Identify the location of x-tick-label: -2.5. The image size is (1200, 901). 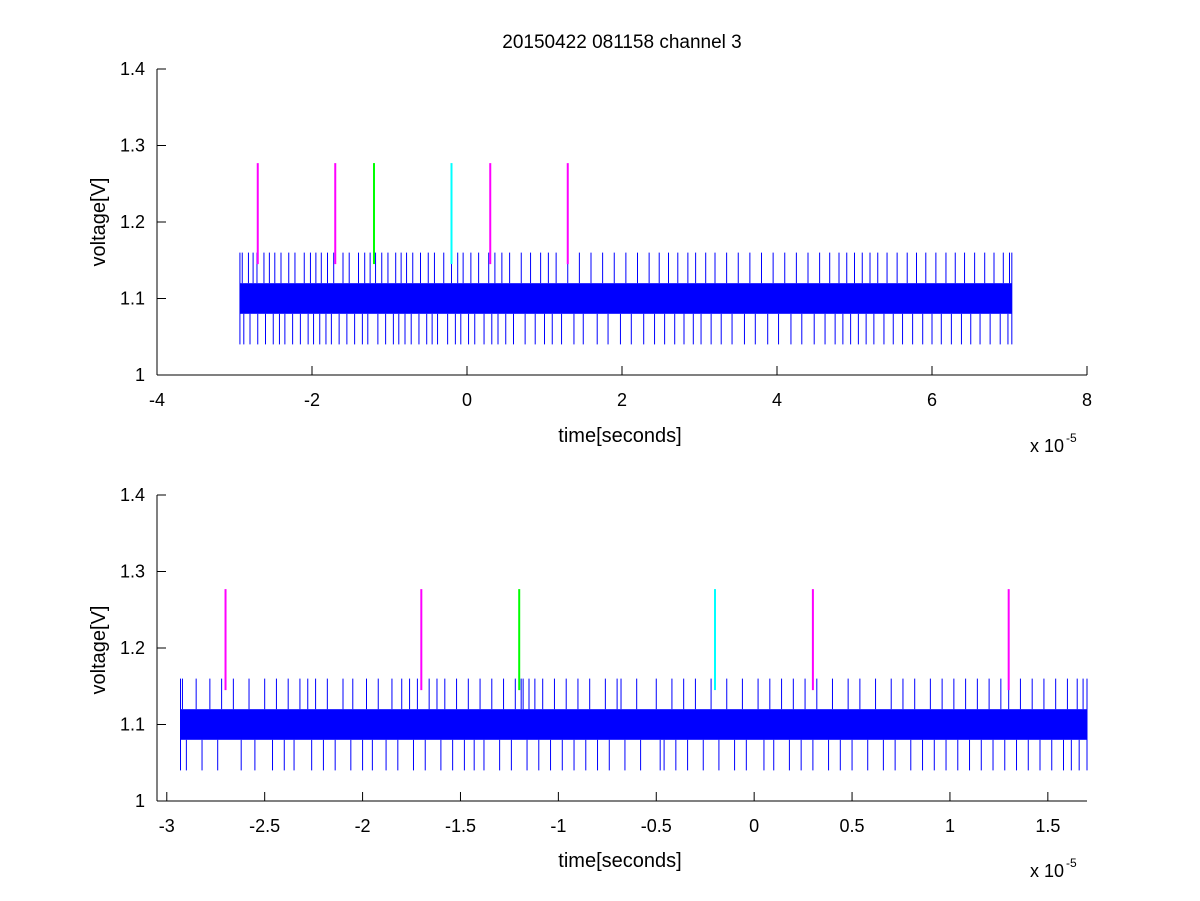
(264, 826).